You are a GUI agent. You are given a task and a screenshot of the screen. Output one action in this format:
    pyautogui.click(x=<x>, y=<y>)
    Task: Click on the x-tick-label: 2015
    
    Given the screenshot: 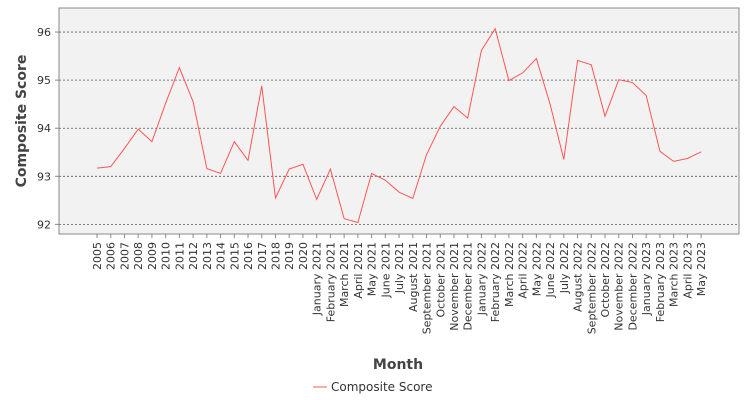 What is the action you would take?
    pyautogui.click(x=234, y=256)
    